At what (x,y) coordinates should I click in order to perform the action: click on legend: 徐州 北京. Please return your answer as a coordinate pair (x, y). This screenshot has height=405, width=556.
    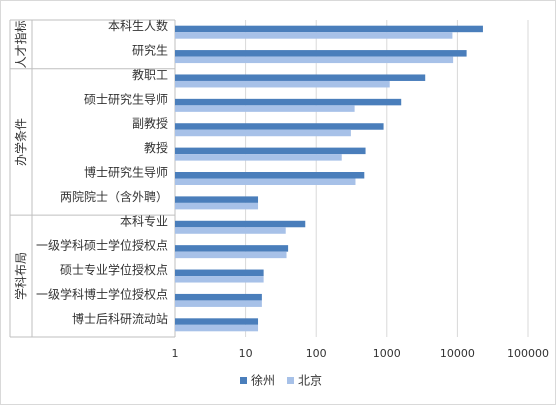
    Looking at the image, I should click on (281, 380).